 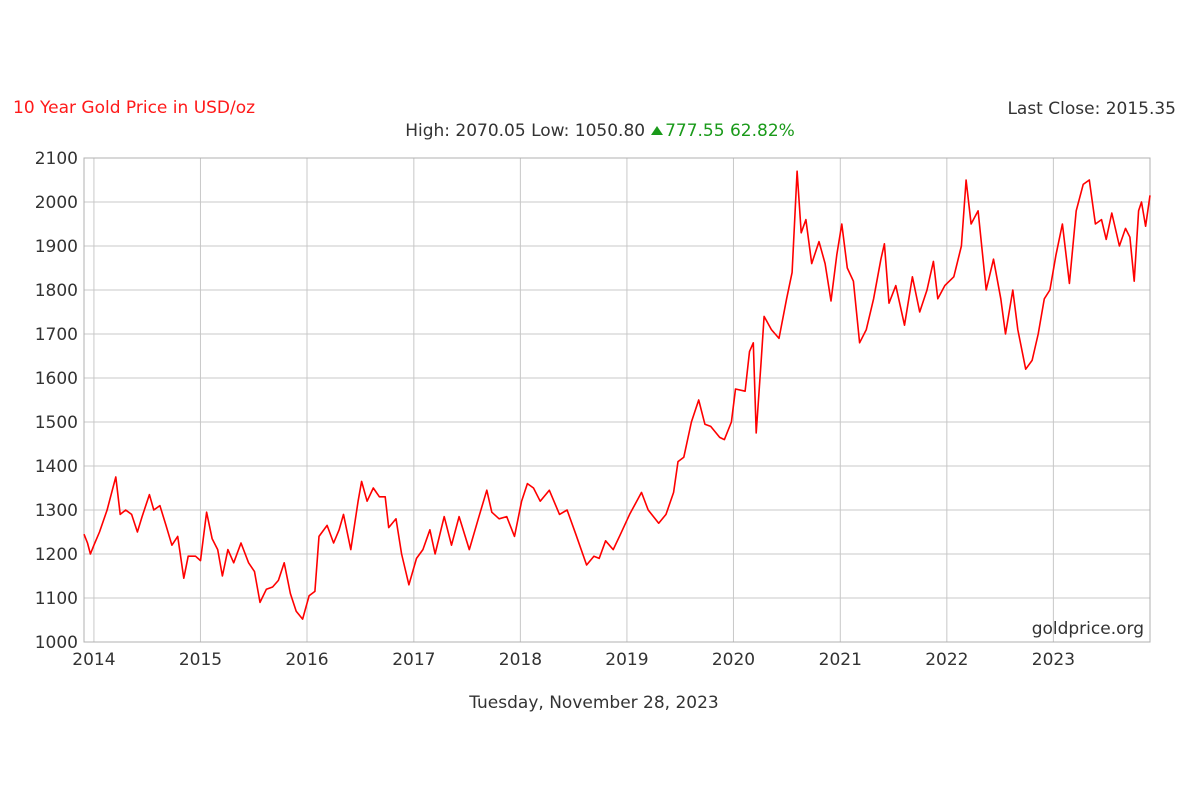 What do you see at coordinates (56, 247) in the screenshot?
I see `y-tick-label: 1900` at bounding box center [56, 247].